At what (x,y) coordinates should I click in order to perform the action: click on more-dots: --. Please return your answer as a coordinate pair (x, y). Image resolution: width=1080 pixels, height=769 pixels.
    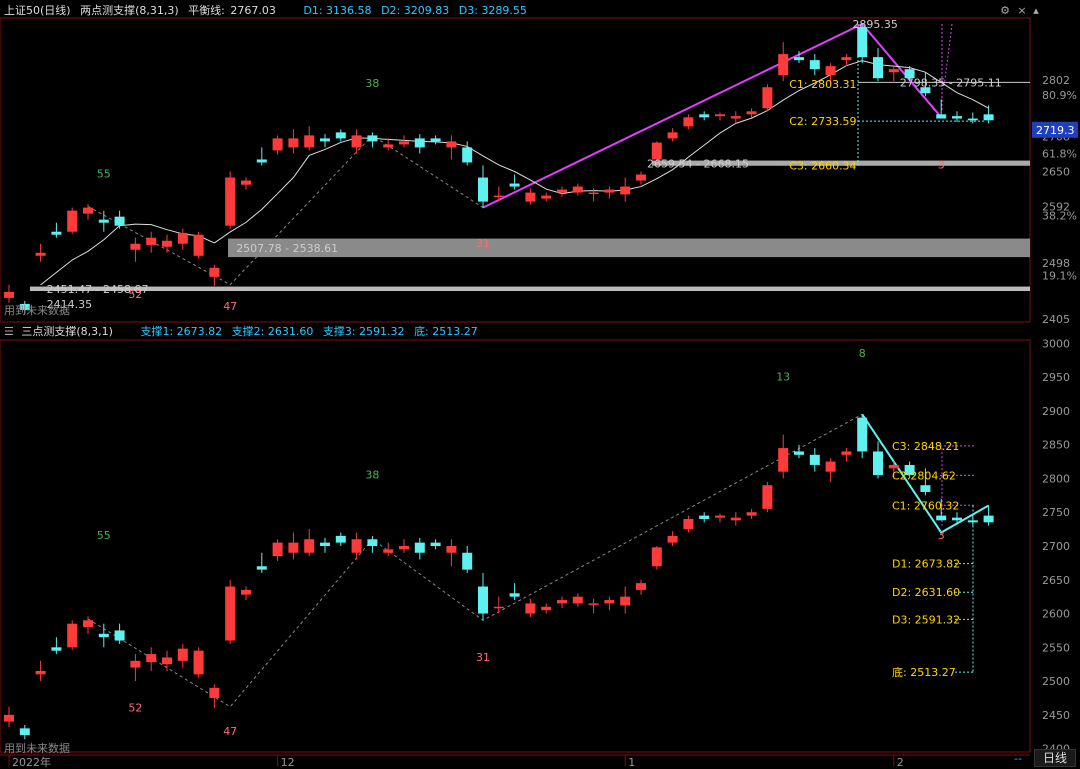
    Looking at the image, I should click on (1018, 758).